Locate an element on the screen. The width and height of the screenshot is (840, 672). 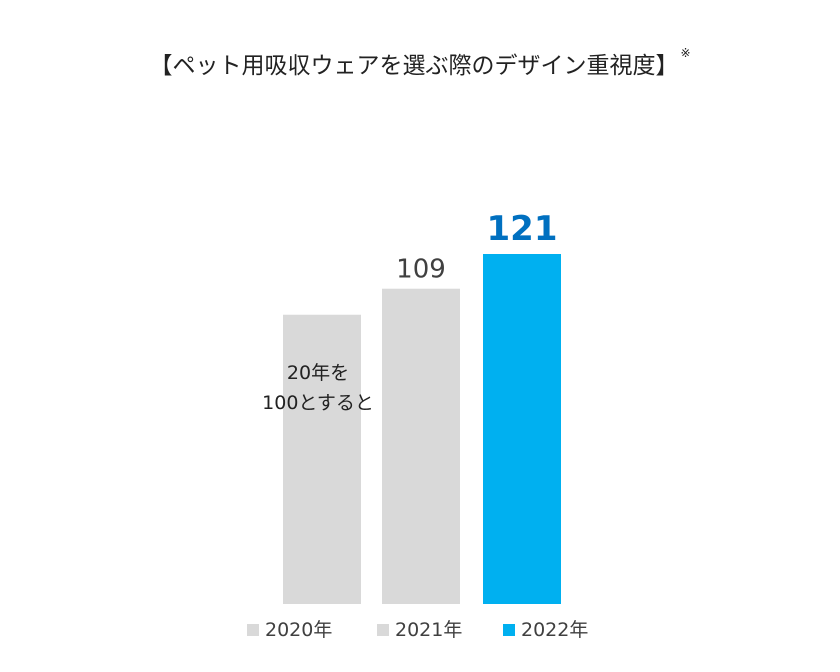
annotation-line-2: 100とすると is located at coordinates (318, 403).